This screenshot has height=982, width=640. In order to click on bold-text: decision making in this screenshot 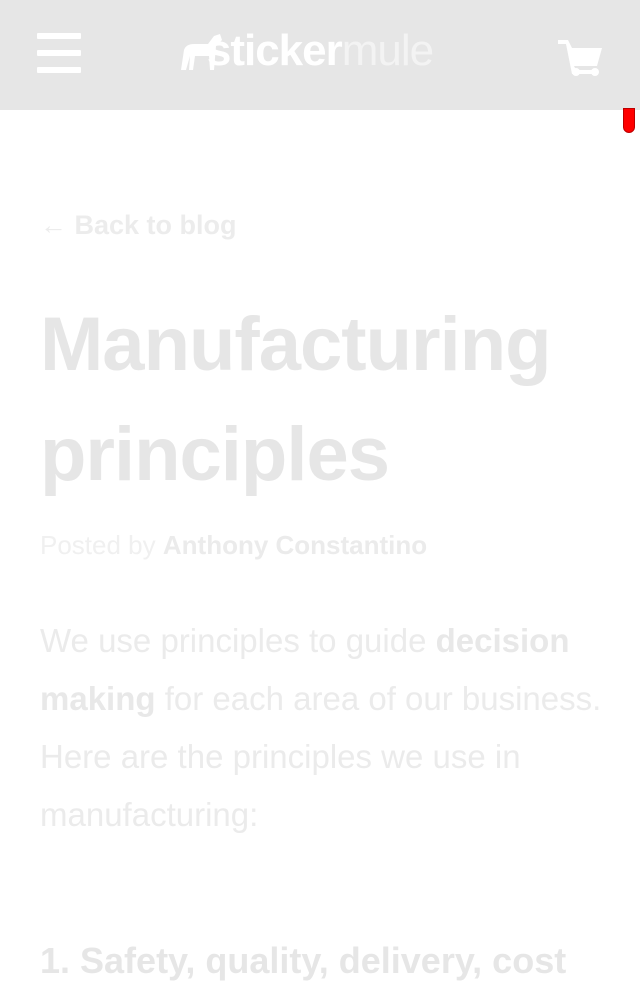, I will do `click(305, 669)`.